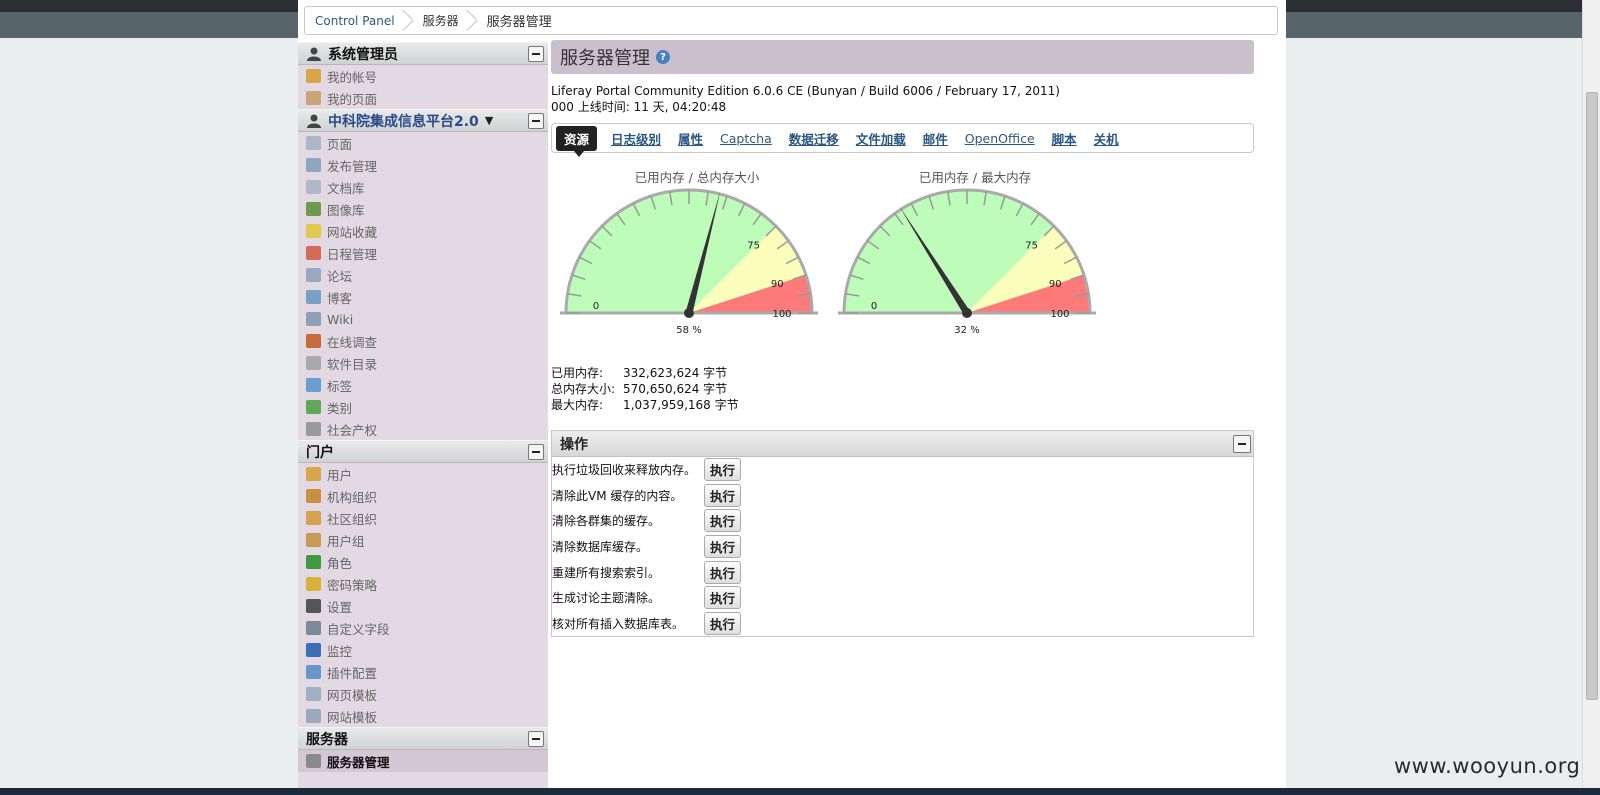 The height and width of the screenshot is (795, 1600). What do you see at coordinates (583, 389) in the screenshot?
I see `memory-label: 总内存大小:` at bounding box center [583, 389].